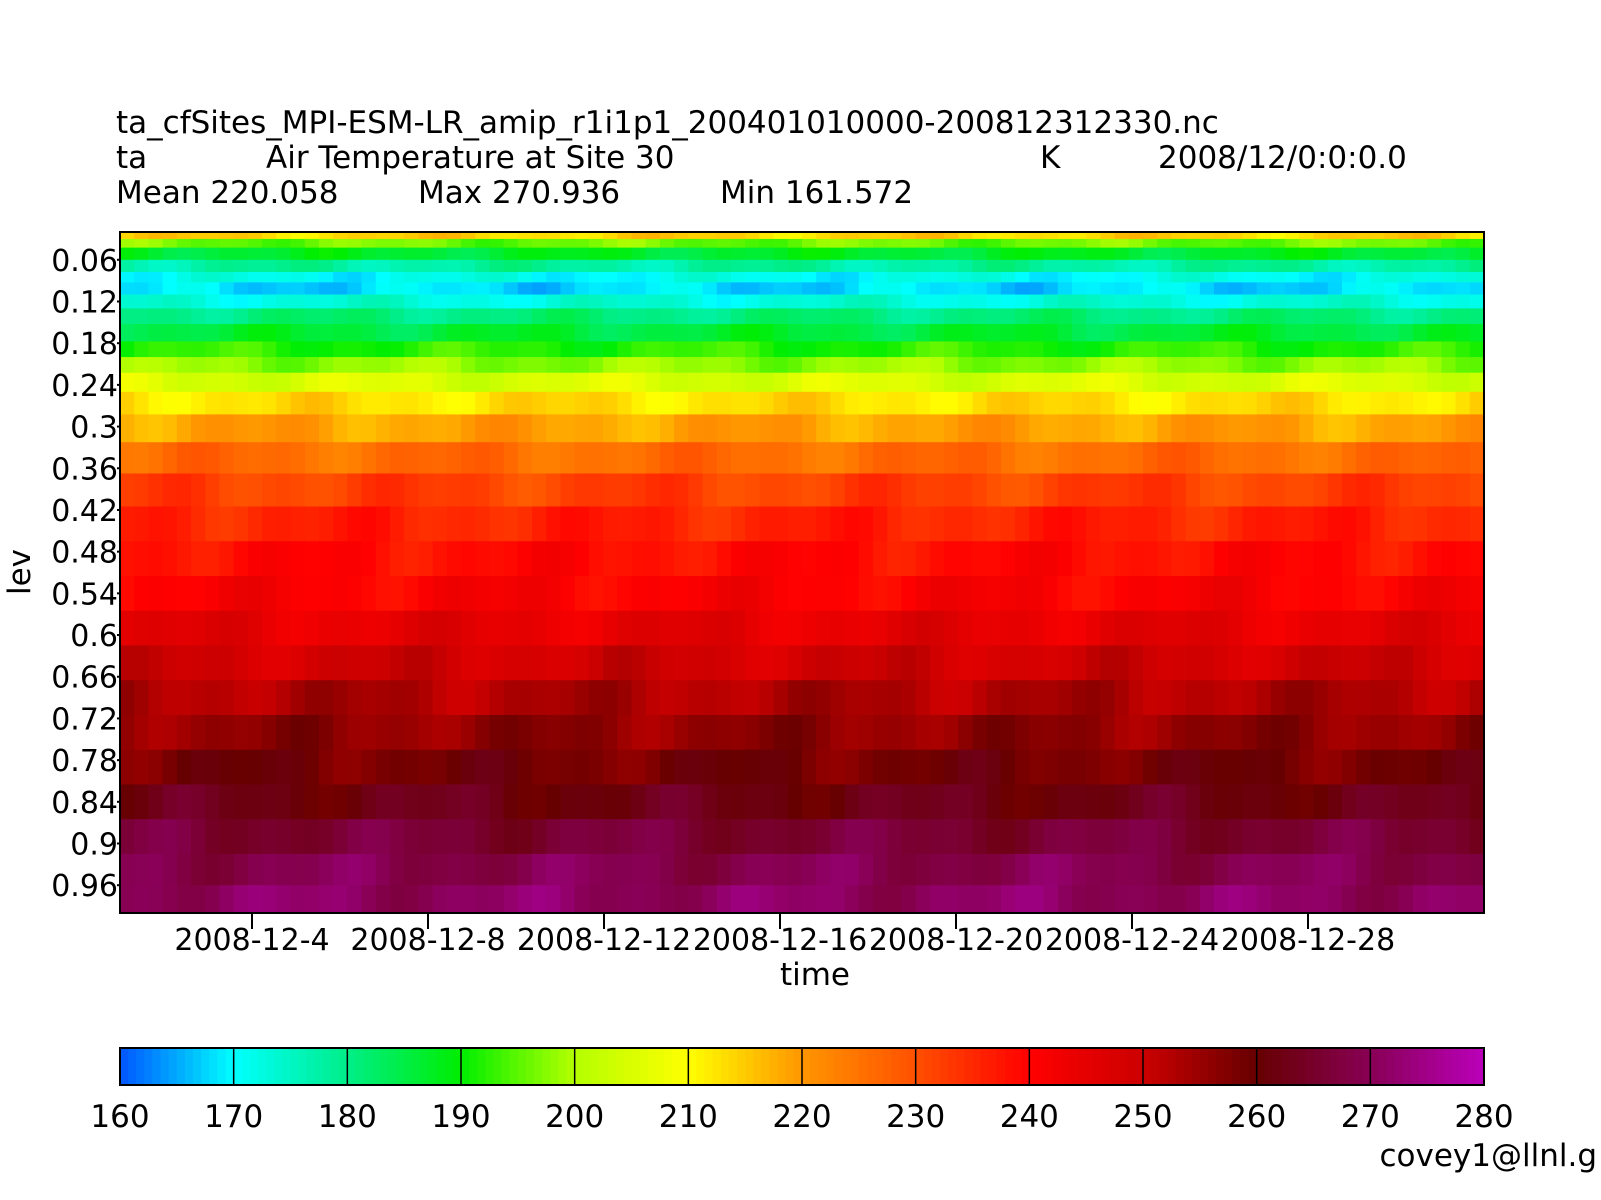 The image size is (1601, 1200). Describe the element at coordinates (94, 636) in the screenshot. I see `y-tick-label: 0.6` at that location.